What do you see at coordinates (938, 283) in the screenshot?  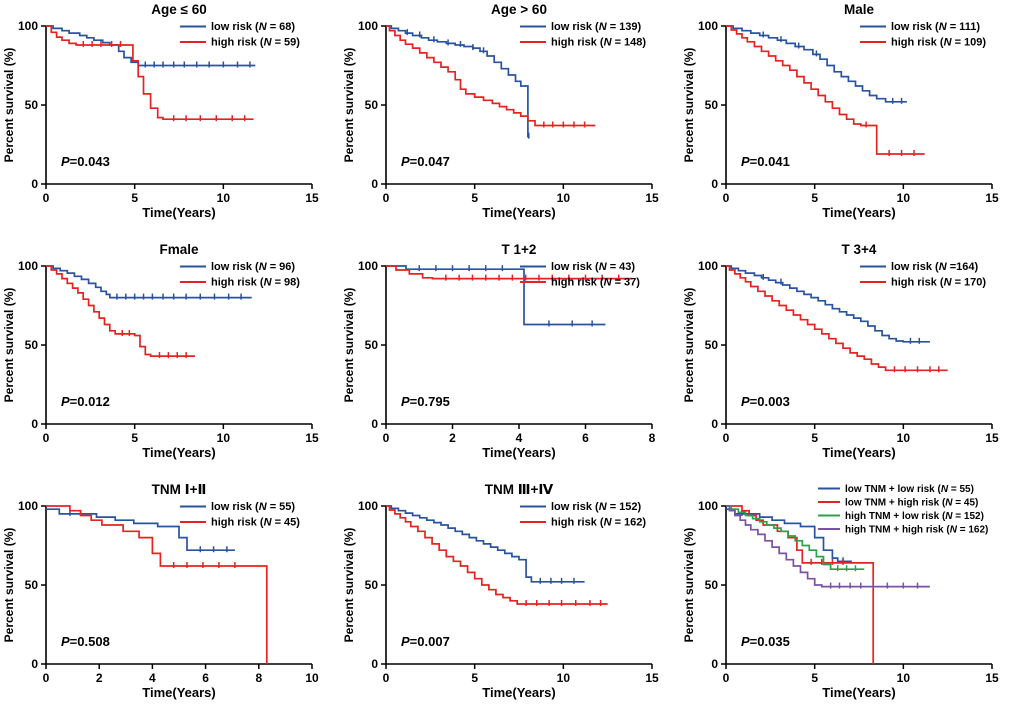 I see `legend-label: high risk (N = 170)` at bounding box center [938, 283].